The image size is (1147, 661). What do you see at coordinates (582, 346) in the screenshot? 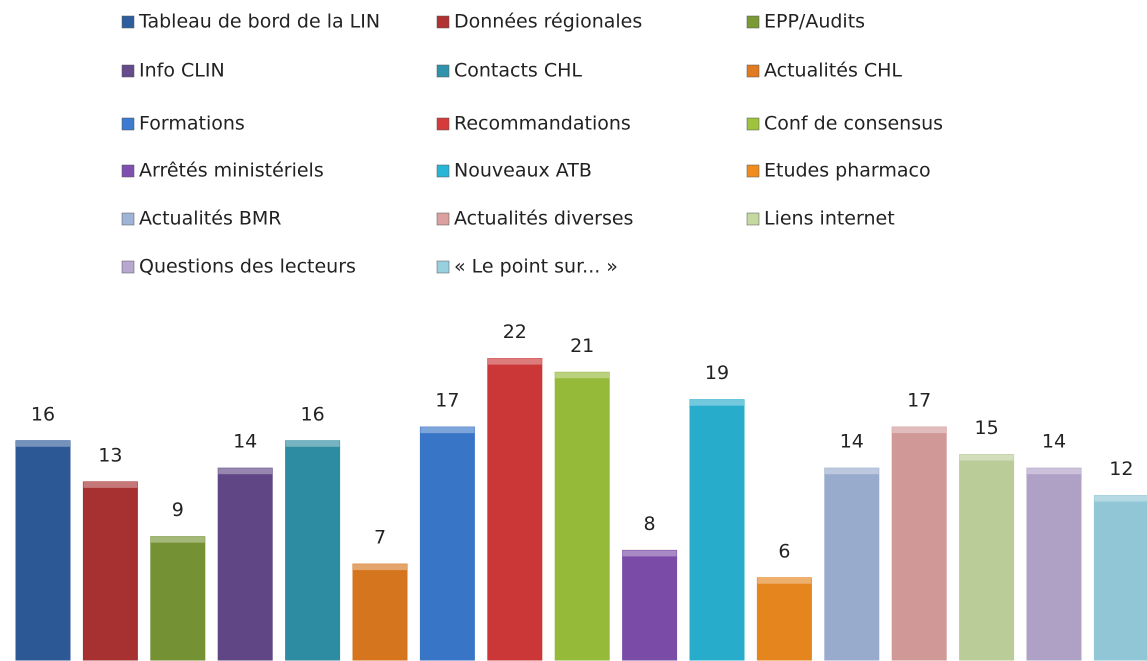
I see `data-label: 21` at bounding box center [582, 346].